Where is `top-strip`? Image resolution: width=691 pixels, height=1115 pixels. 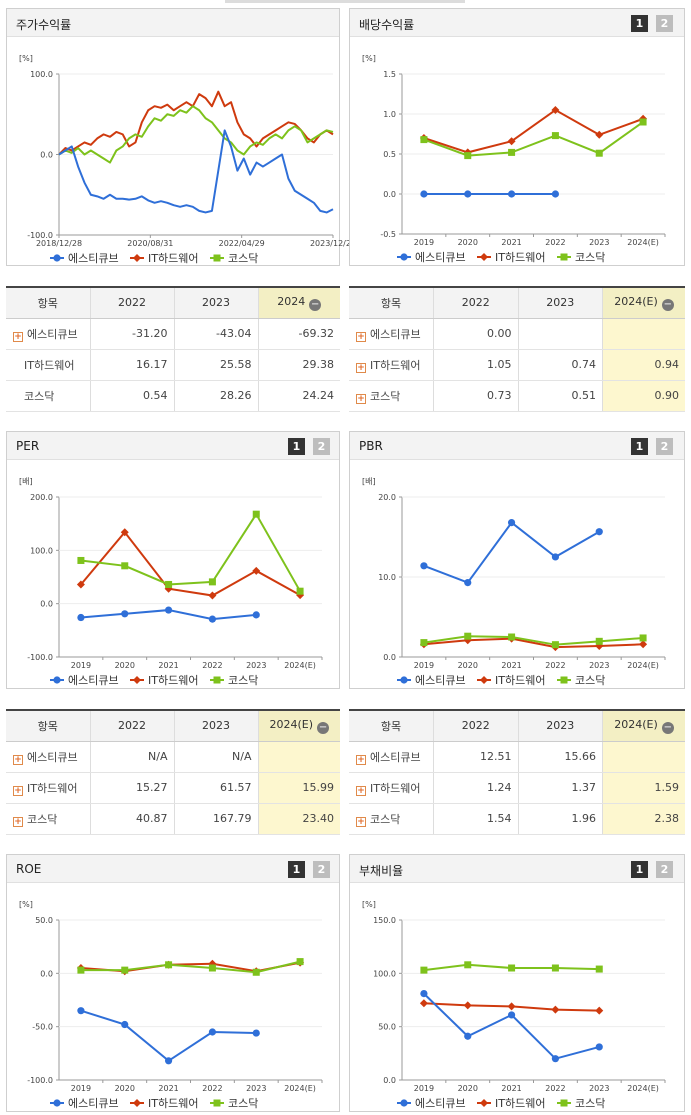 top-strip is located at coordinates (345, 1).